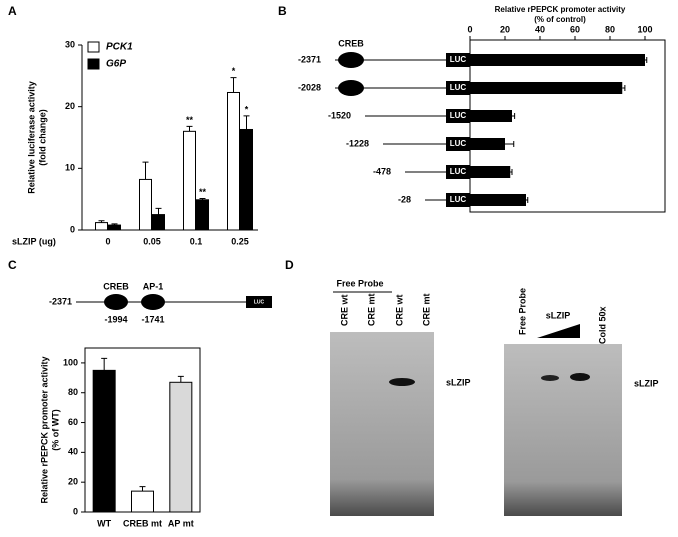  I want to click on dose-triangle, so click(558, 331).